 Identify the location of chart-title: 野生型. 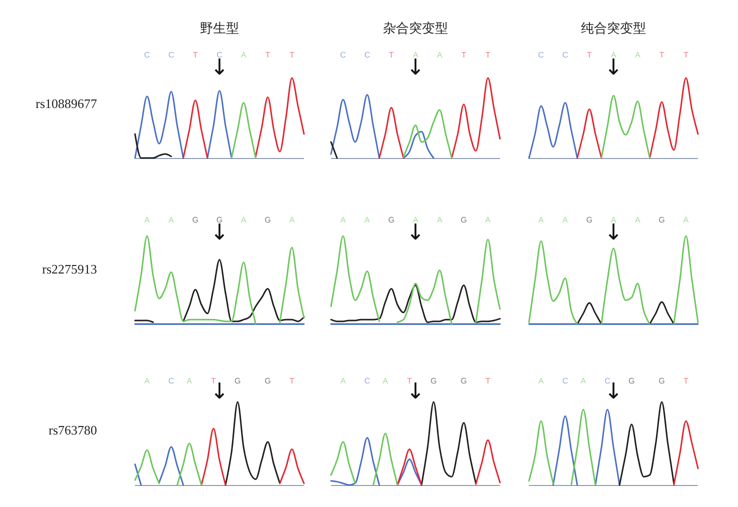
(219, 28).